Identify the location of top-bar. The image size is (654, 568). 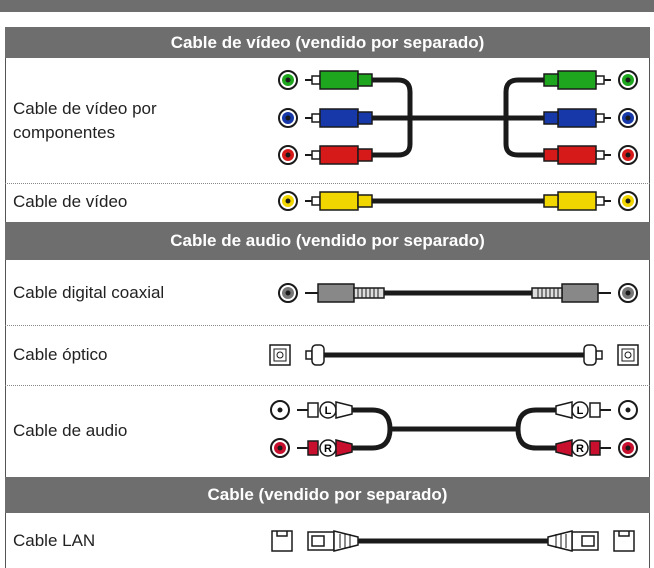
(327, 6).